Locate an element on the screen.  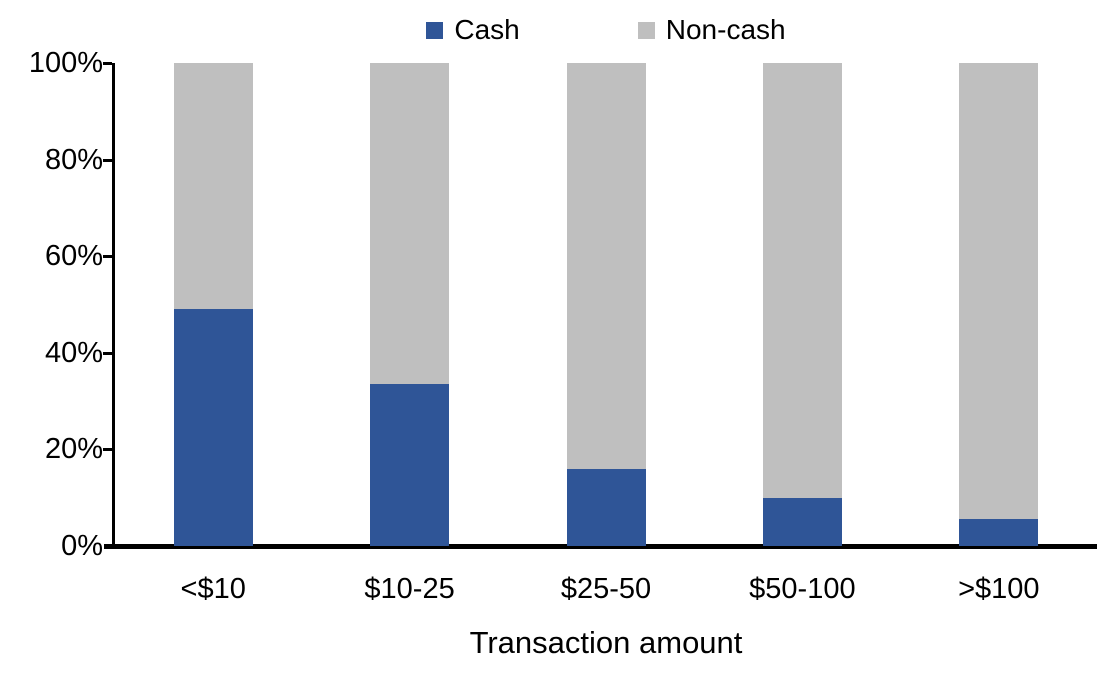
y-axis-label: 80% is located at coordinates (73, 159).